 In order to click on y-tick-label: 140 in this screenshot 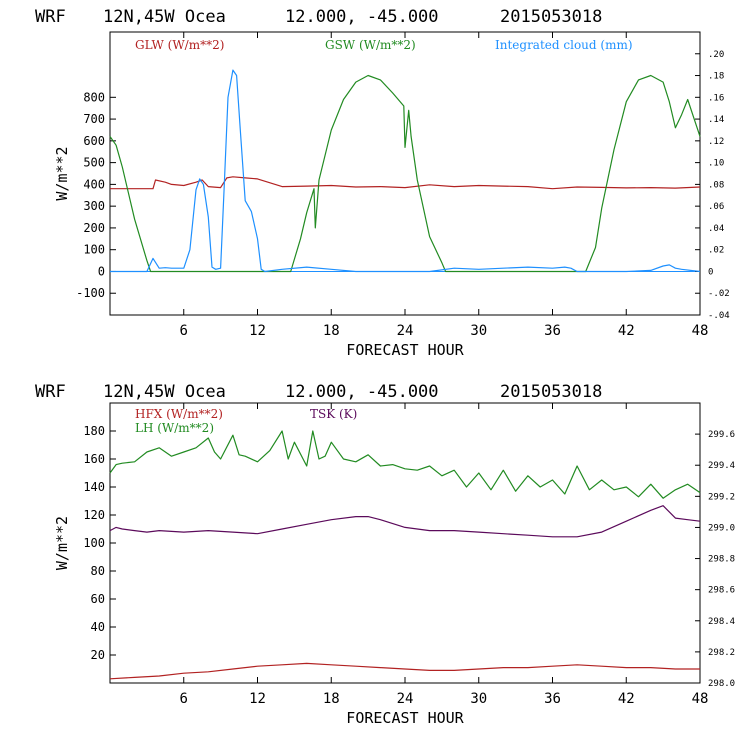, I will do `click(94, 487)`.